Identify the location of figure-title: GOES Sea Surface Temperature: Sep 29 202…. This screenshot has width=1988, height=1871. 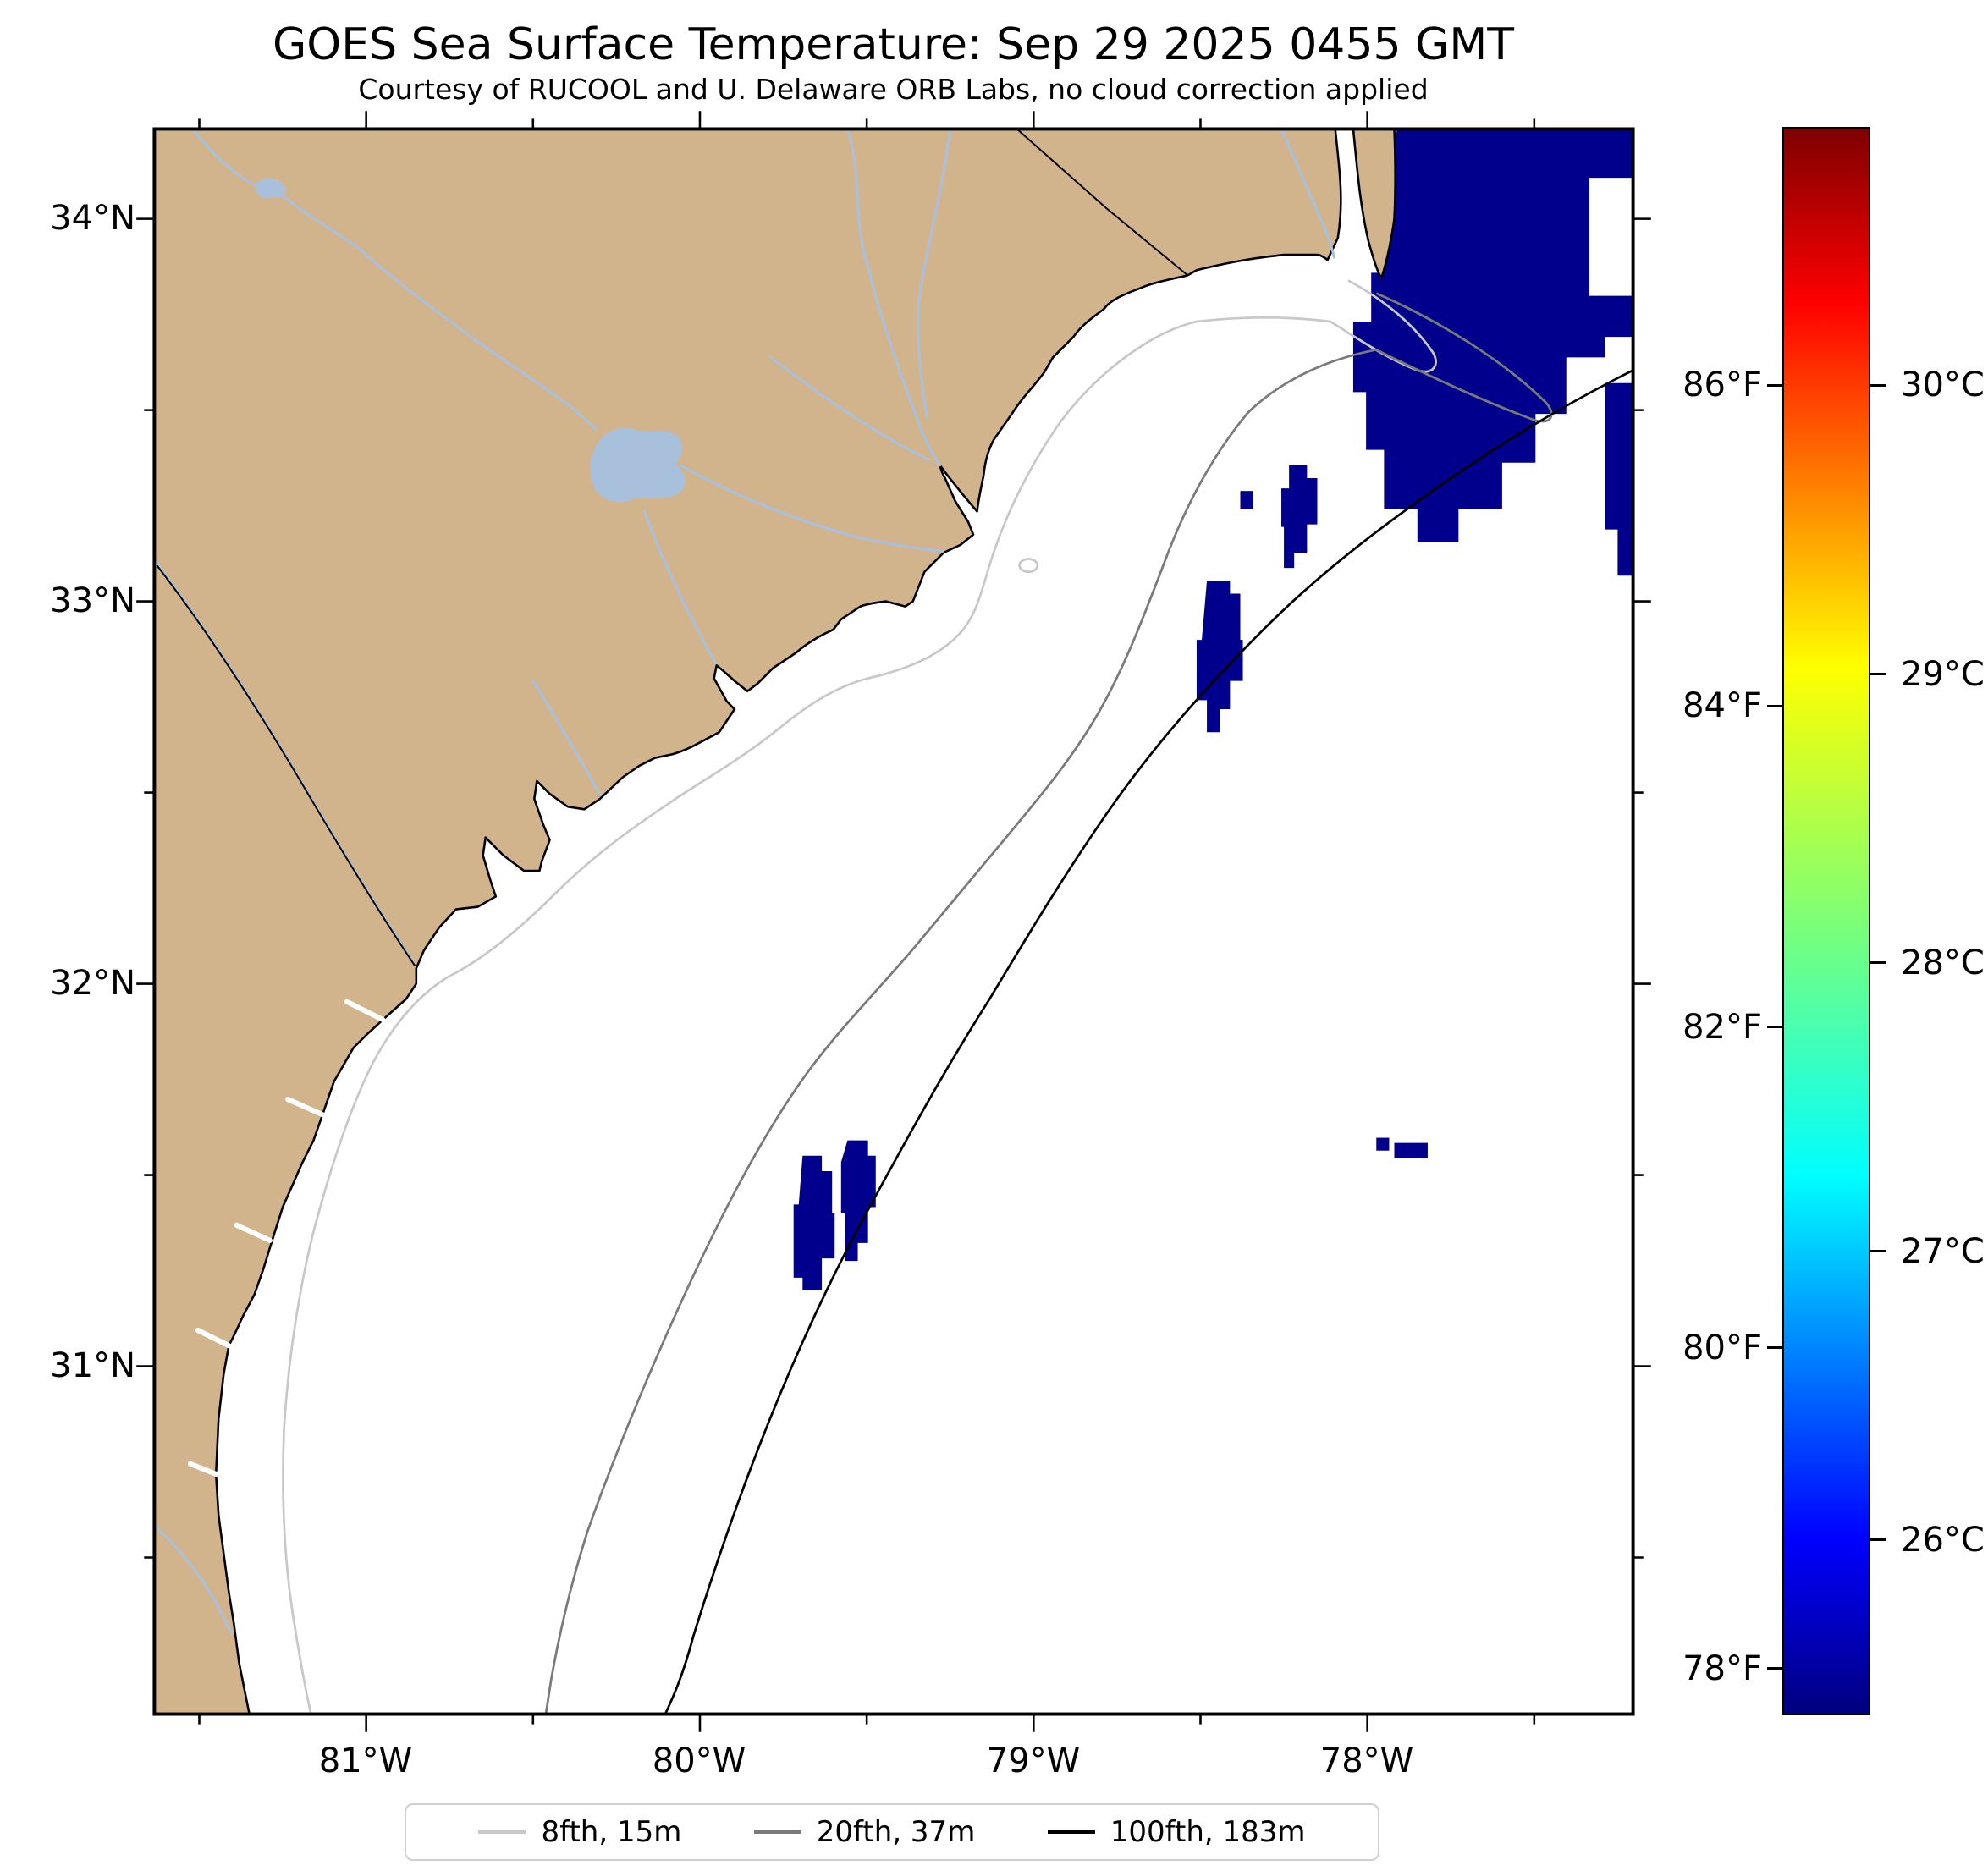
(893, 44).